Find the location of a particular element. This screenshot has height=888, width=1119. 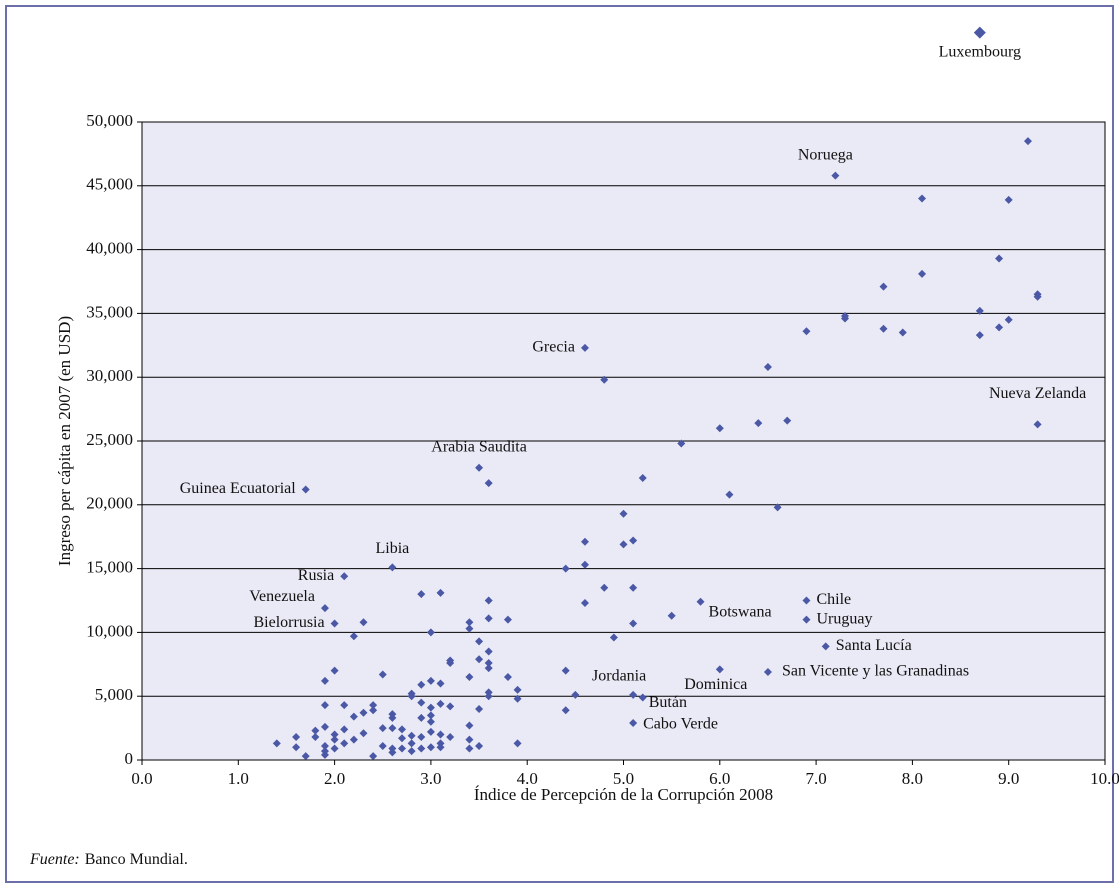

point-label: Chile is located at coordinates (833, 599).